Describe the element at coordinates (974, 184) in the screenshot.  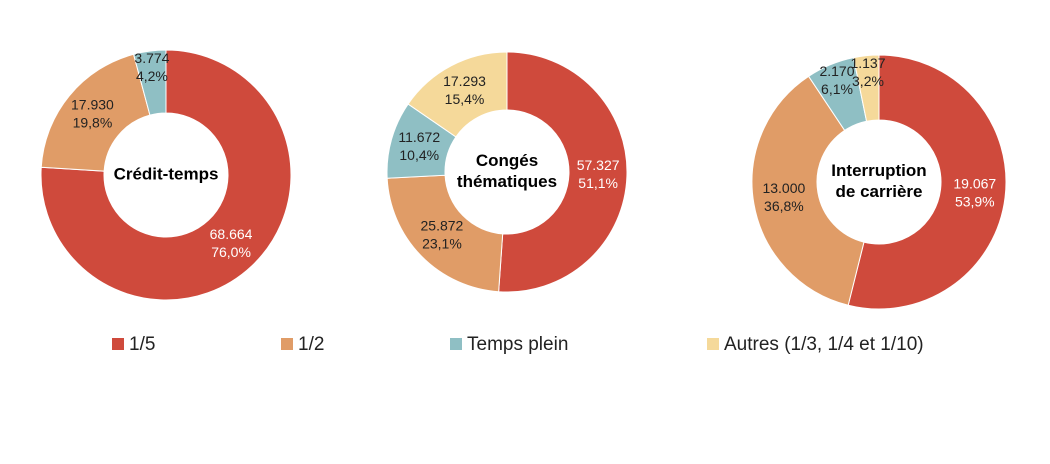
I see `value-label: 19.067` at that location.